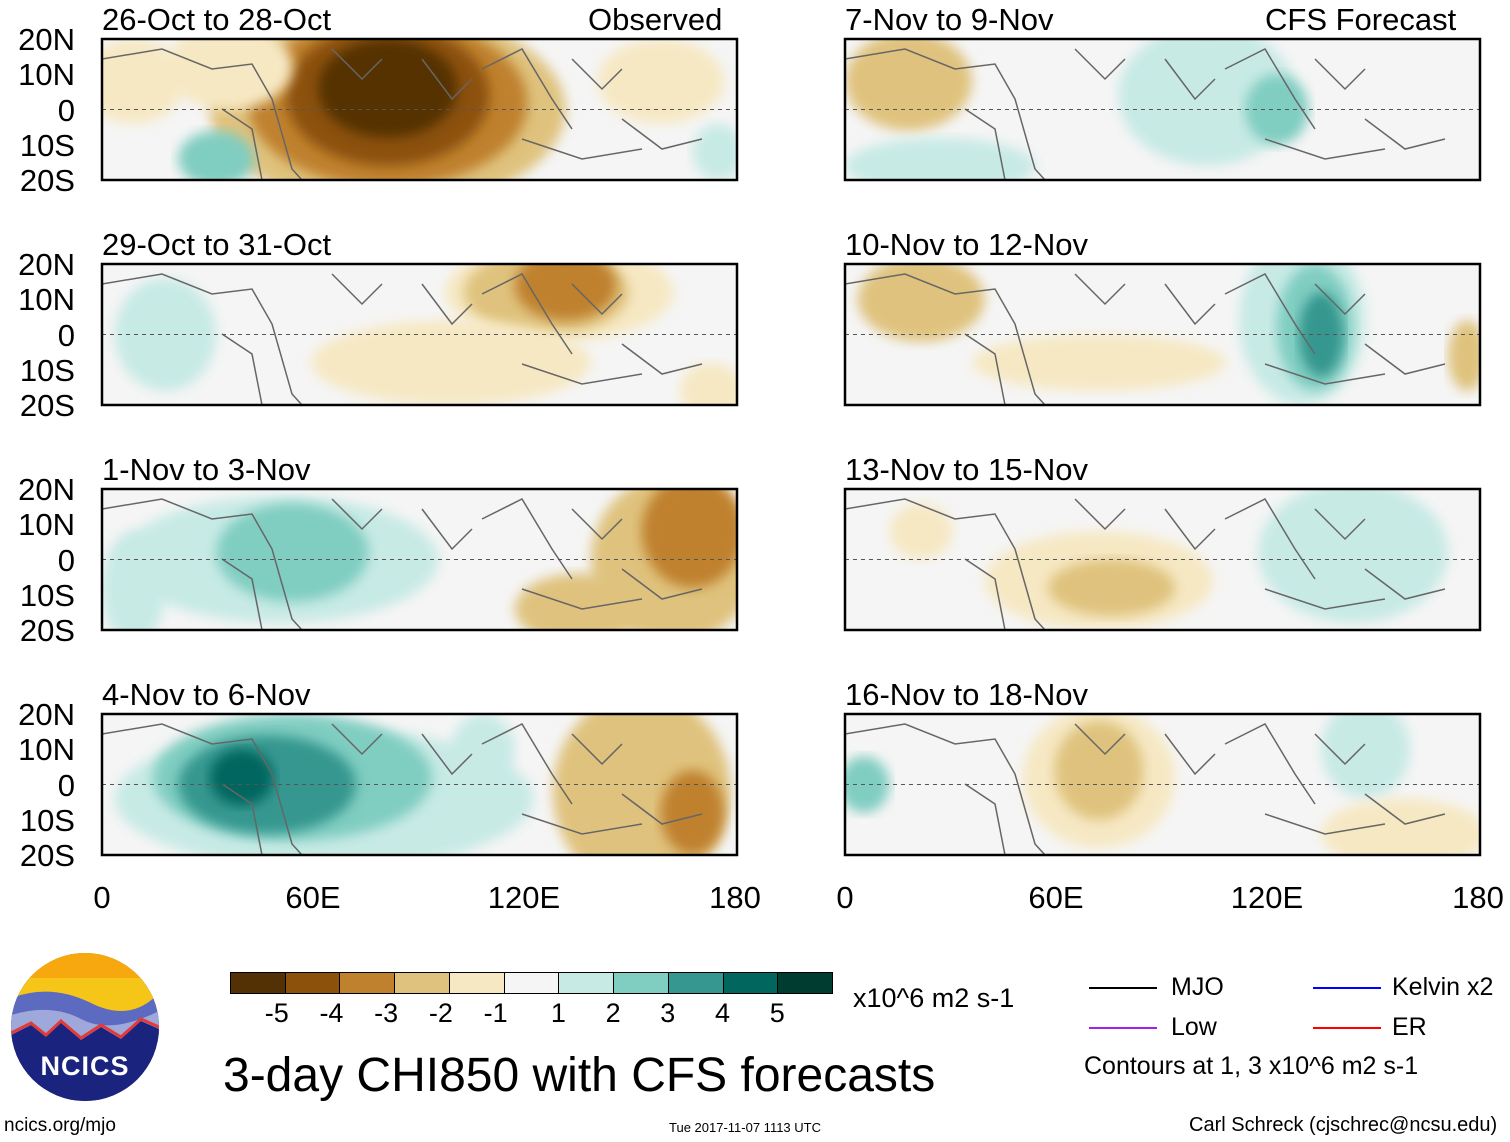  Describe the element at coordinates (966, 694) in the screenshot. I see `panel-title: 16-Nov to 18-Nov` at that location.